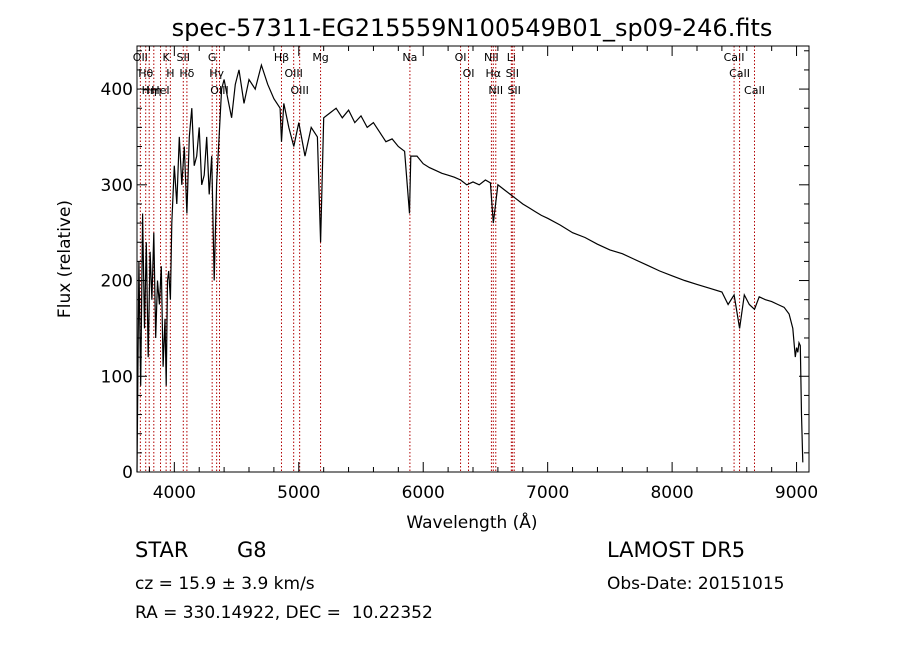 The height and width of the screenshot is (649, 900). What do you see at coordinates (225, 584) in the screenshot?
I see `redshift-value: cz = 15.9 ± 3.9 km/s` at bounding box center [225, 584].